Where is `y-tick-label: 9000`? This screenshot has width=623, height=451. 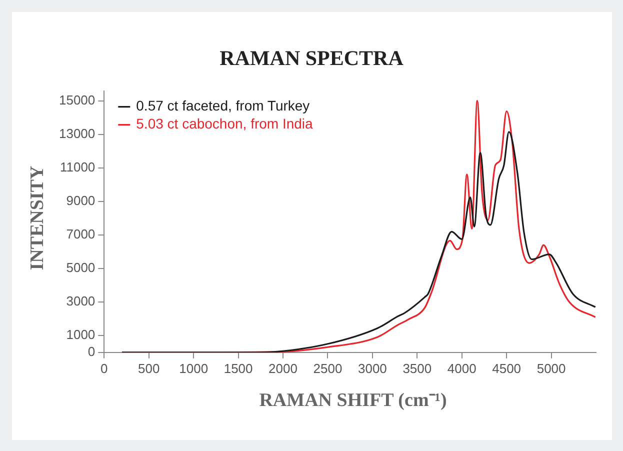
y-tick-label: 9000 is located at coordinates (81, 200).